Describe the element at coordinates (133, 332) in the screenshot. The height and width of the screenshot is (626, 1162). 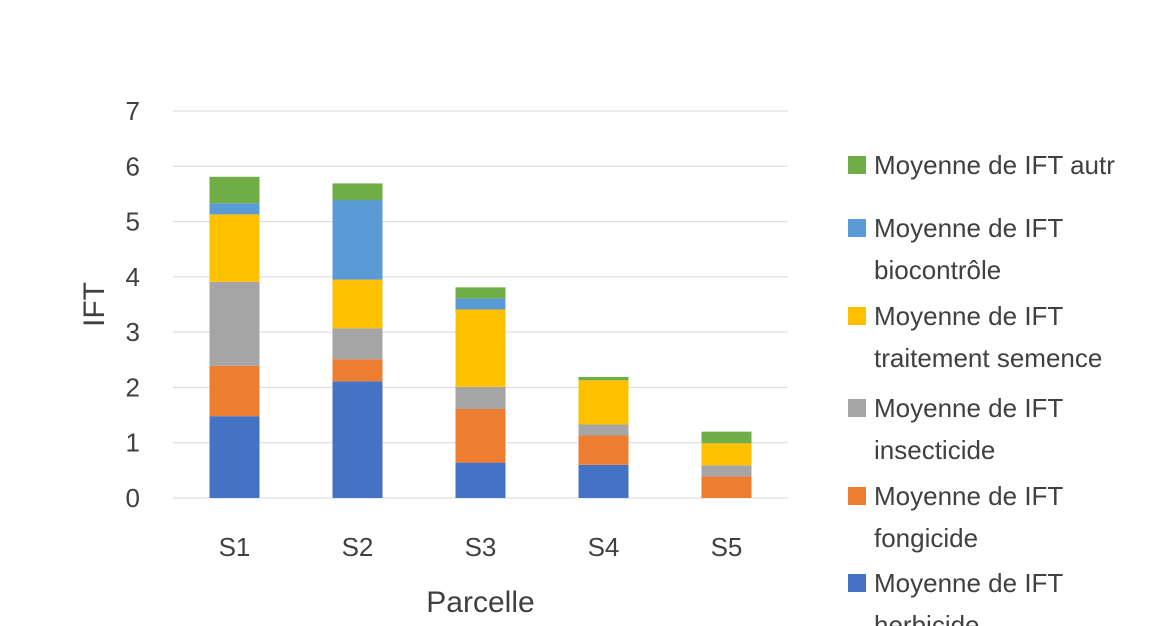
I see `y-tick-label: 3` at that location.